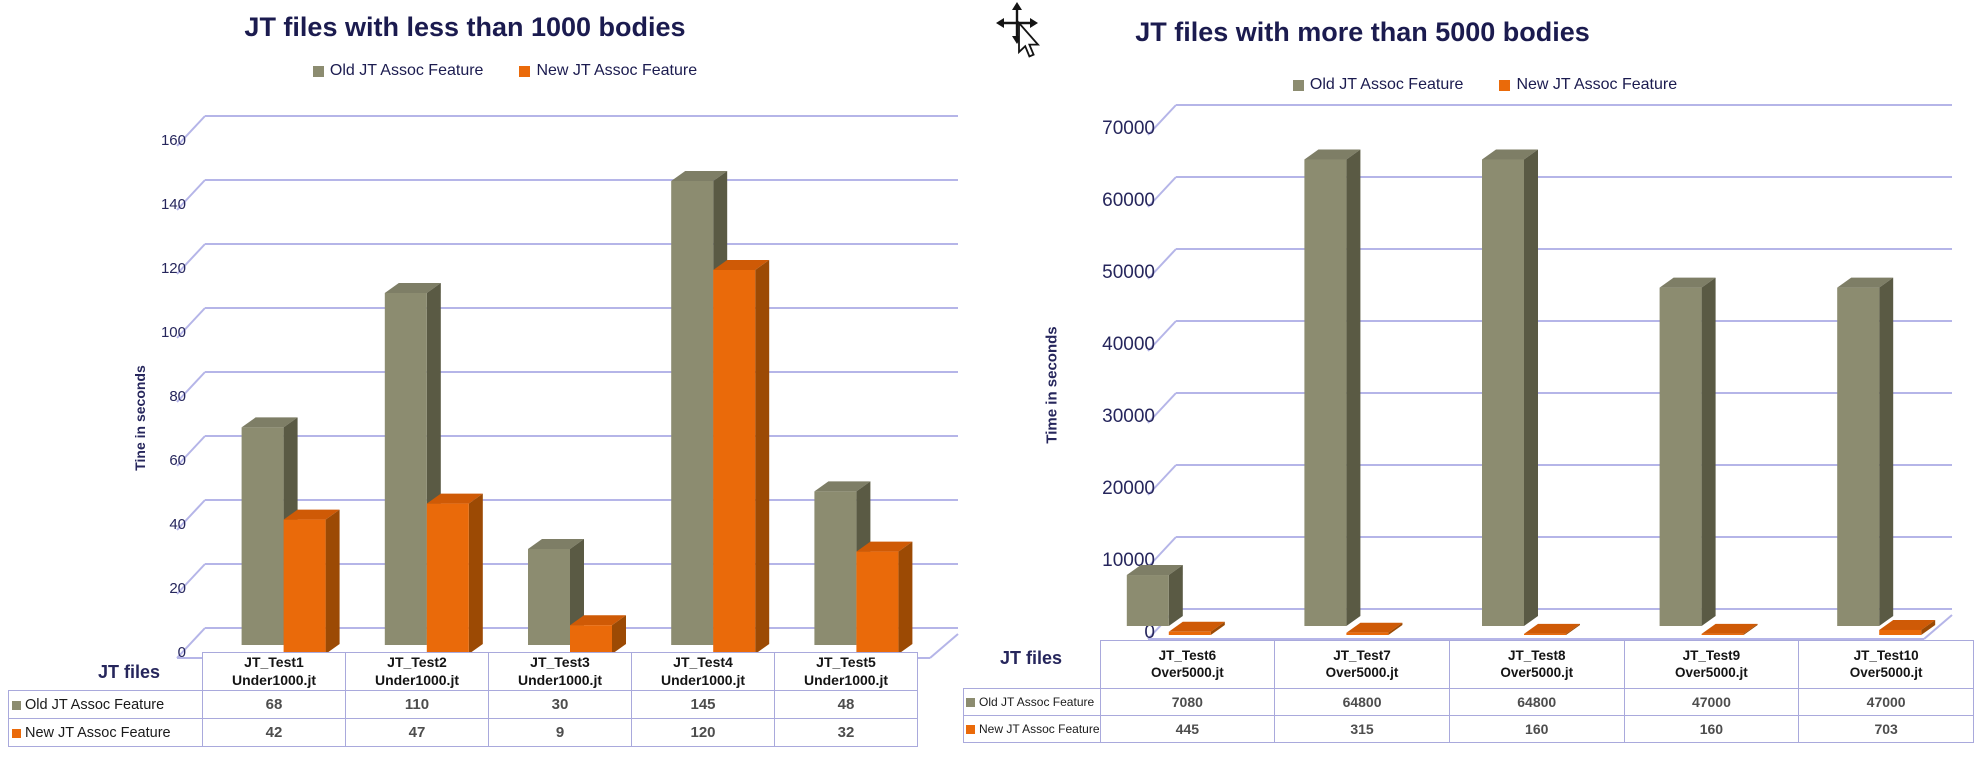  Describe the element at coordinates (1711, 729) in the screenshot. I see `value-new-jt_test9: 160` at that location.